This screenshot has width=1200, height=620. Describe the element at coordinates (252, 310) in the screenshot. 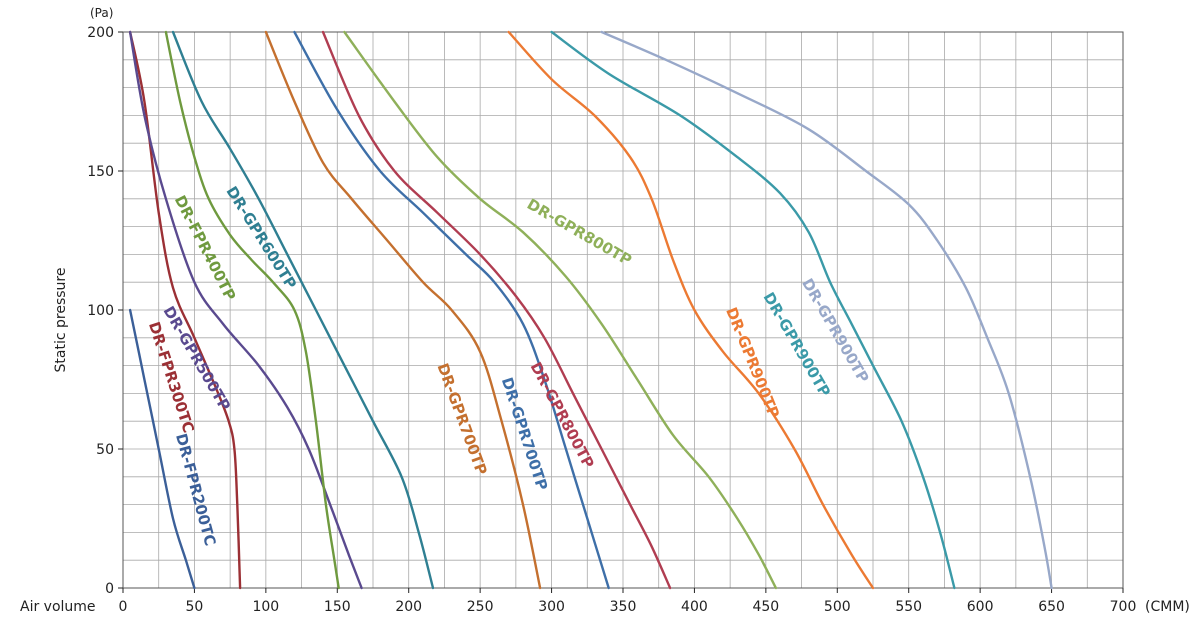

I see `series-line-dr-fpr400tp` at that location.